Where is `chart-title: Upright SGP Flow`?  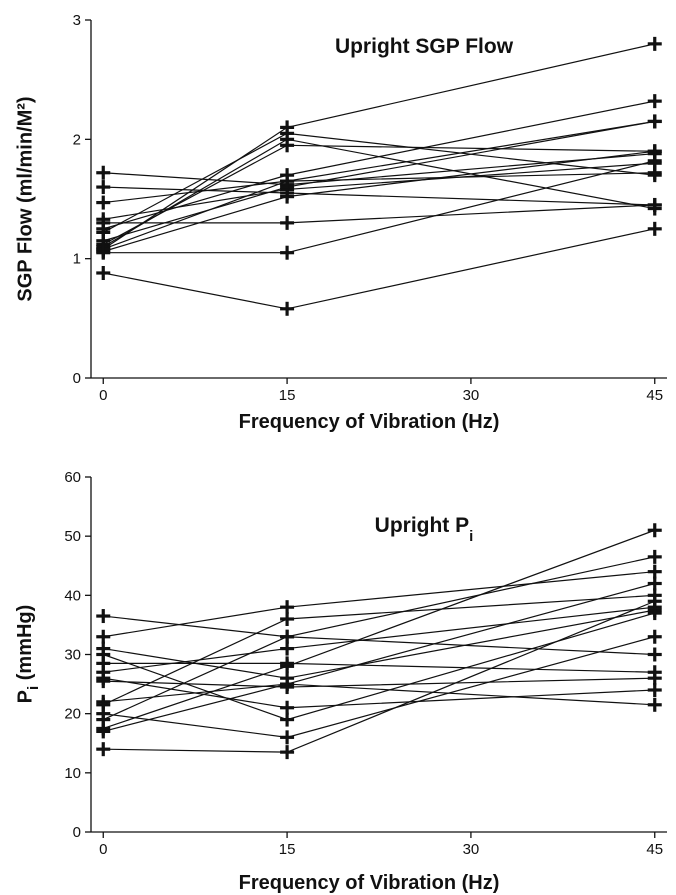 chart-title: Upright SGP Flow is located at coordinates (424, 46).